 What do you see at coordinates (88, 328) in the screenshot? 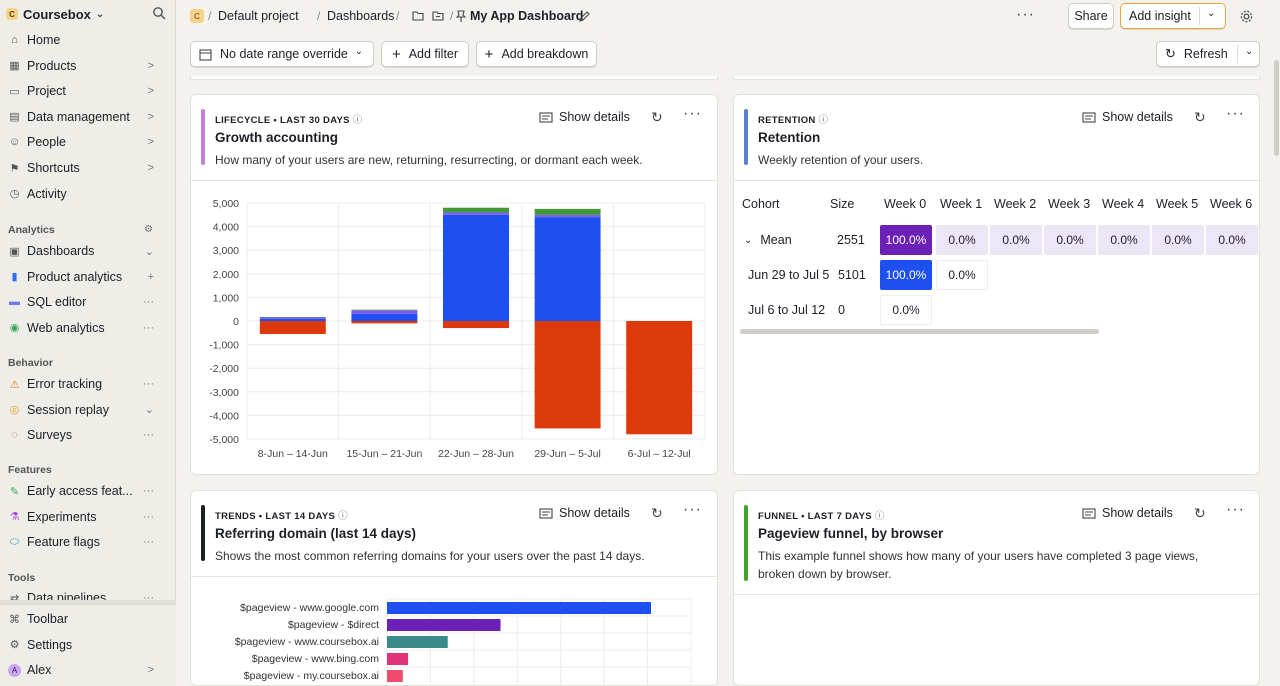
I see `sidebar-item-web-analytics: ◉ Web analytics ···` at bounding box center [88, 328].